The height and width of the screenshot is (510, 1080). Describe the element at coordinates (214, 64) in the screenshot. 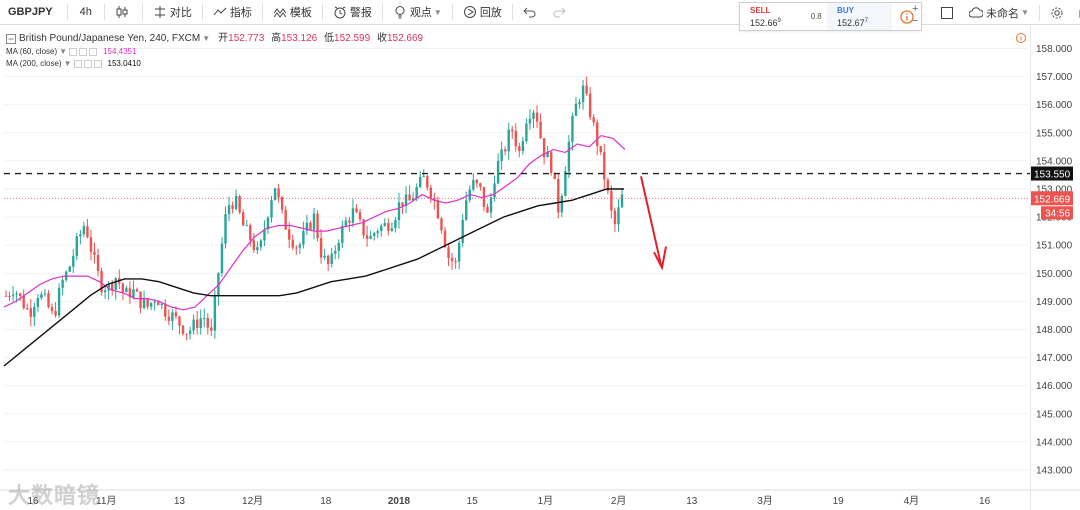

I see `ma200-legend-row: MA (200, close) ▼ 153.0410` at that location.